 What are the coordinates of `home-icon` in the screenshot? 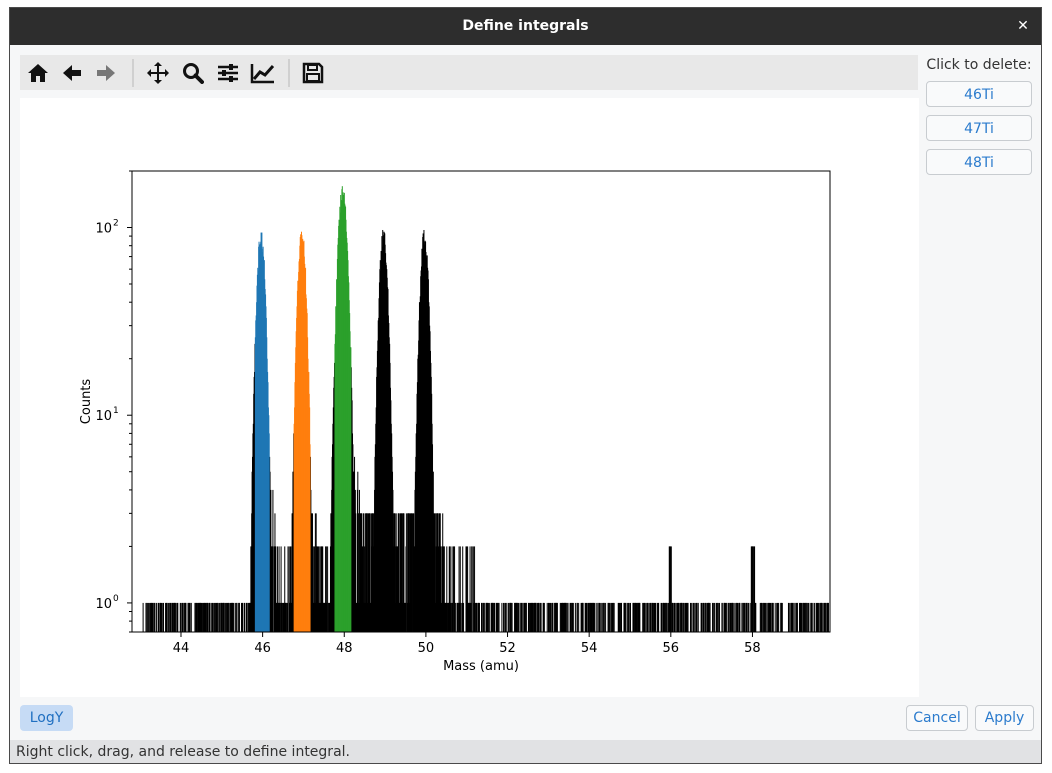 It's located at (38, 73).